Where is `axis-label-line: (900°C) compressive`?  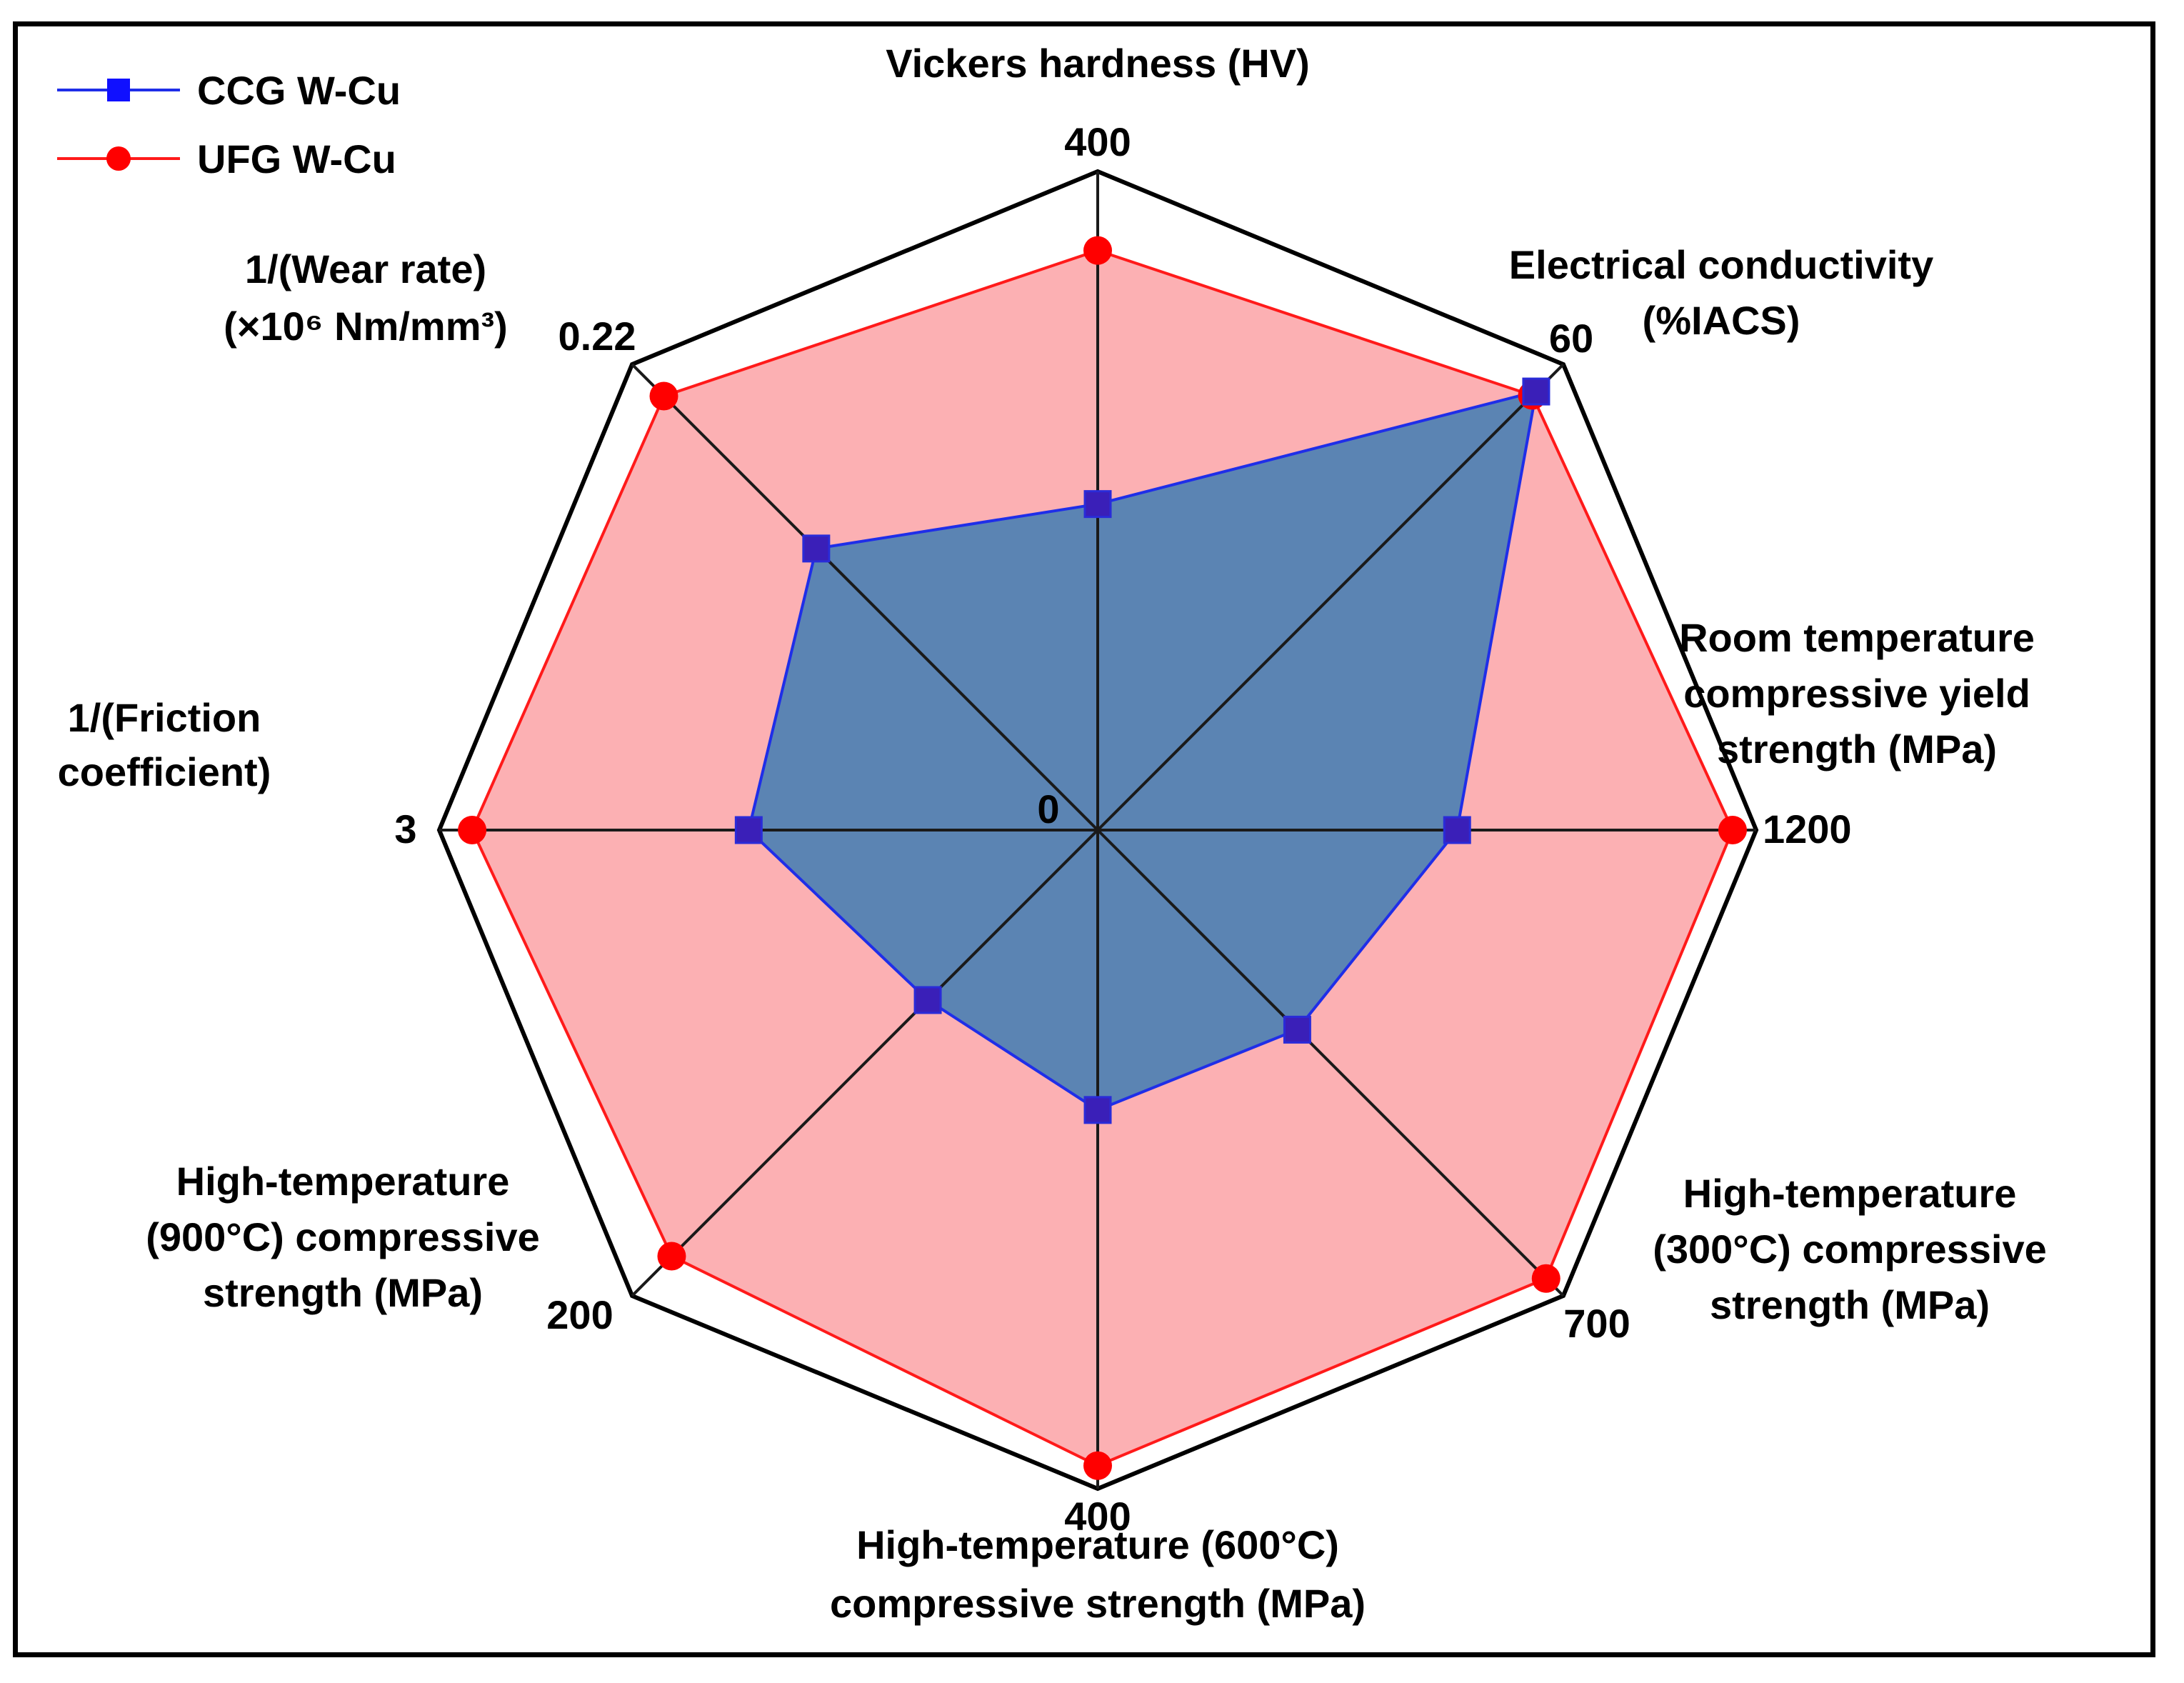
axis-label-line: (900°C) compressive is located at coordinates (343, 1237).